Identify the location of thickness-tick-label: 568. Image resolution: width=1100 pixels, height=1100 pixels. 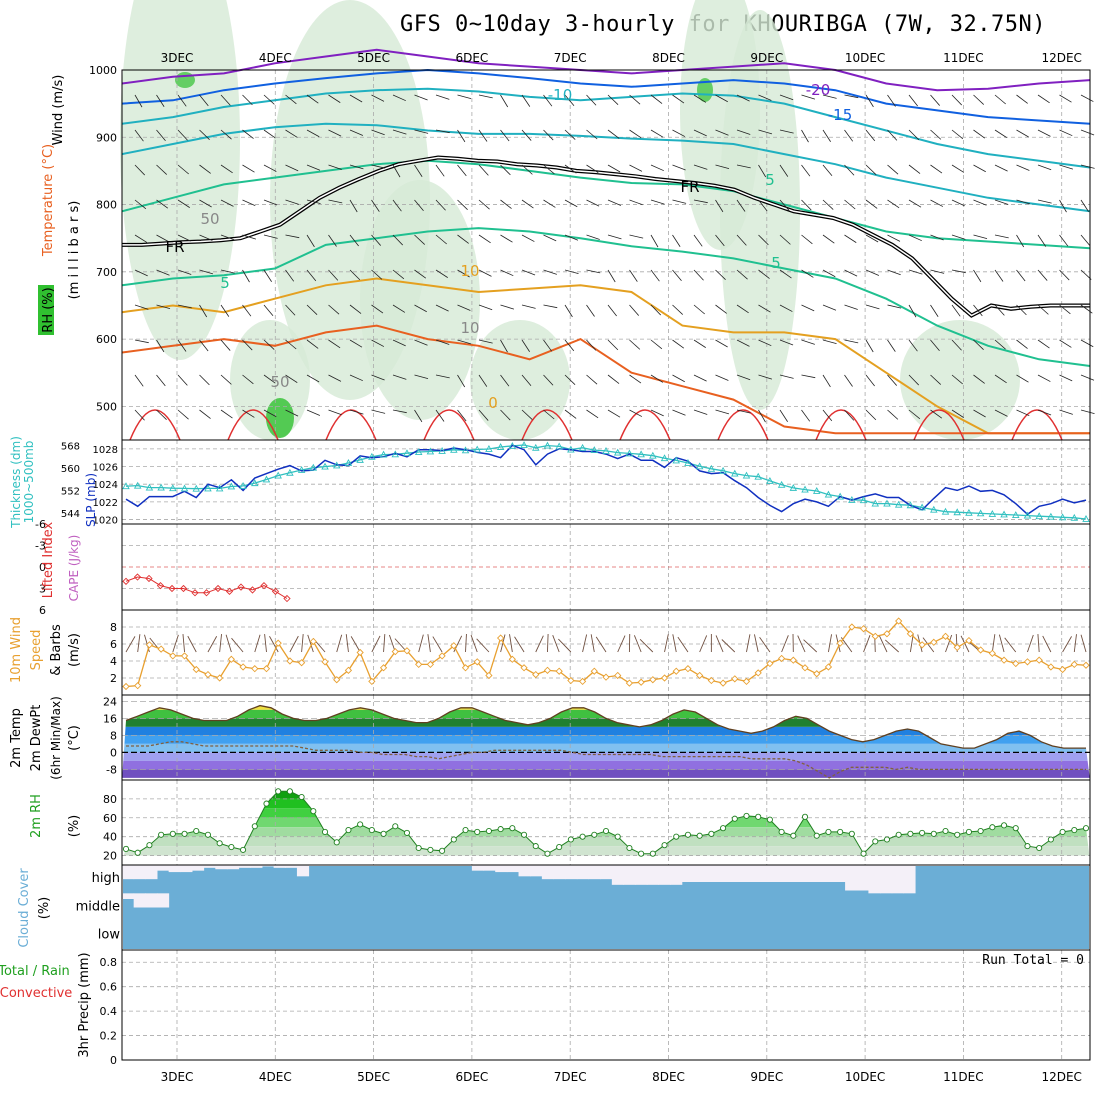
(70, 447).